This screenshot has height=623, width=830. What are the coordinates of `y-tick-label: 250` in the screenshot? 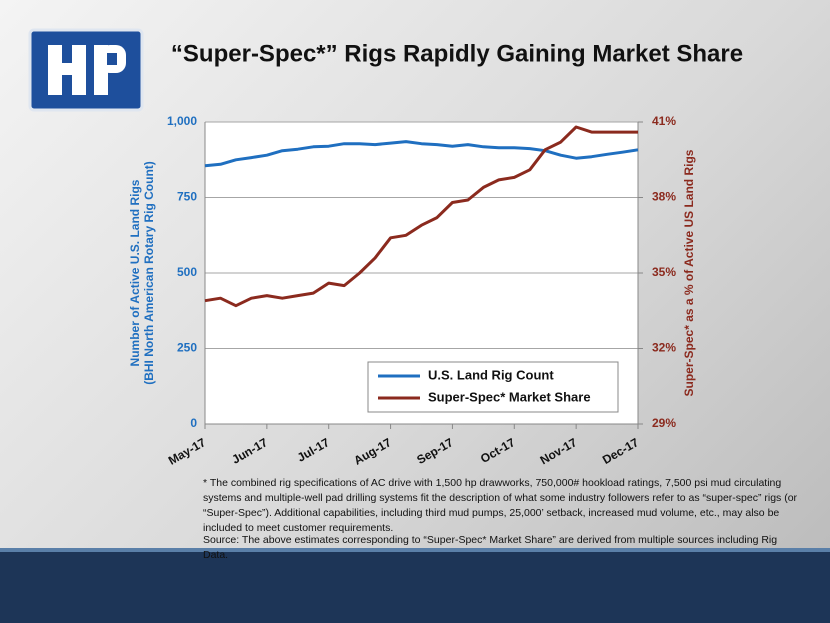 It's located at (187, 348).